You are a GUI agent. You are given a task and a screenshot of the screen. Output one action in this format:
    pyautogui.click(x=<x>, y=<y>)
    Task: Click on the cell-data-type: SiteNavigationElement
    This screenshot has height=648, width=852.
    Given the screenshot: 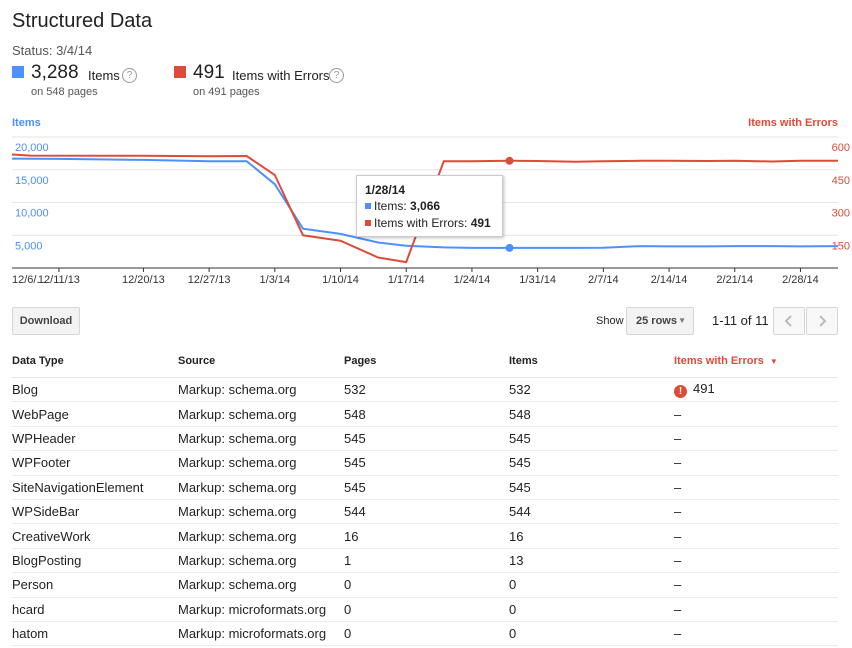 What is the action you would take?
    pyautogui.click(x=95, y=487)
    